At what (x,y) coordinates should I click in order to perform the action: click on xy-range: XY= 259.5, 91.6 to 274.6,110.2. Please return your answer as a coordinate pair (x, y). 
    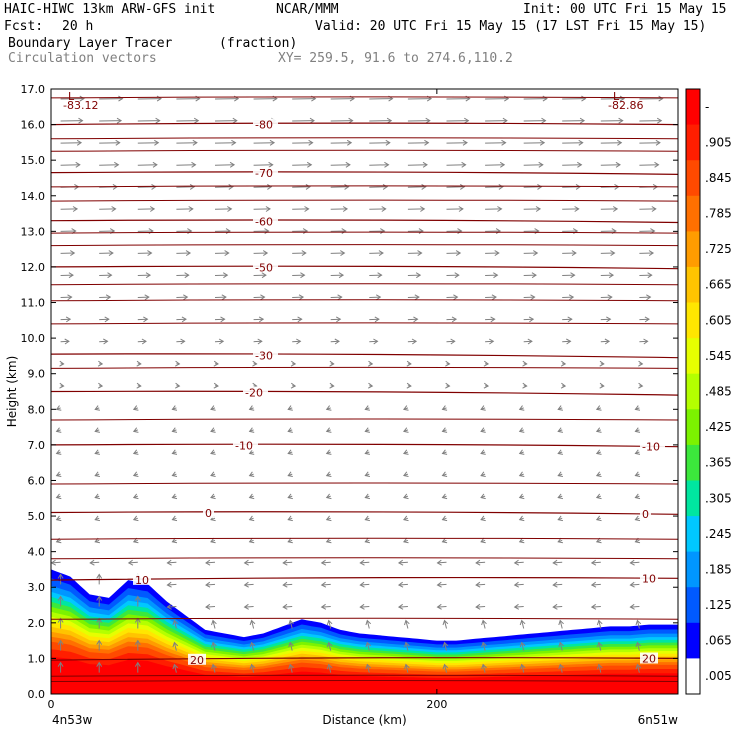
    Looking at the image, I should click on (395, 58).